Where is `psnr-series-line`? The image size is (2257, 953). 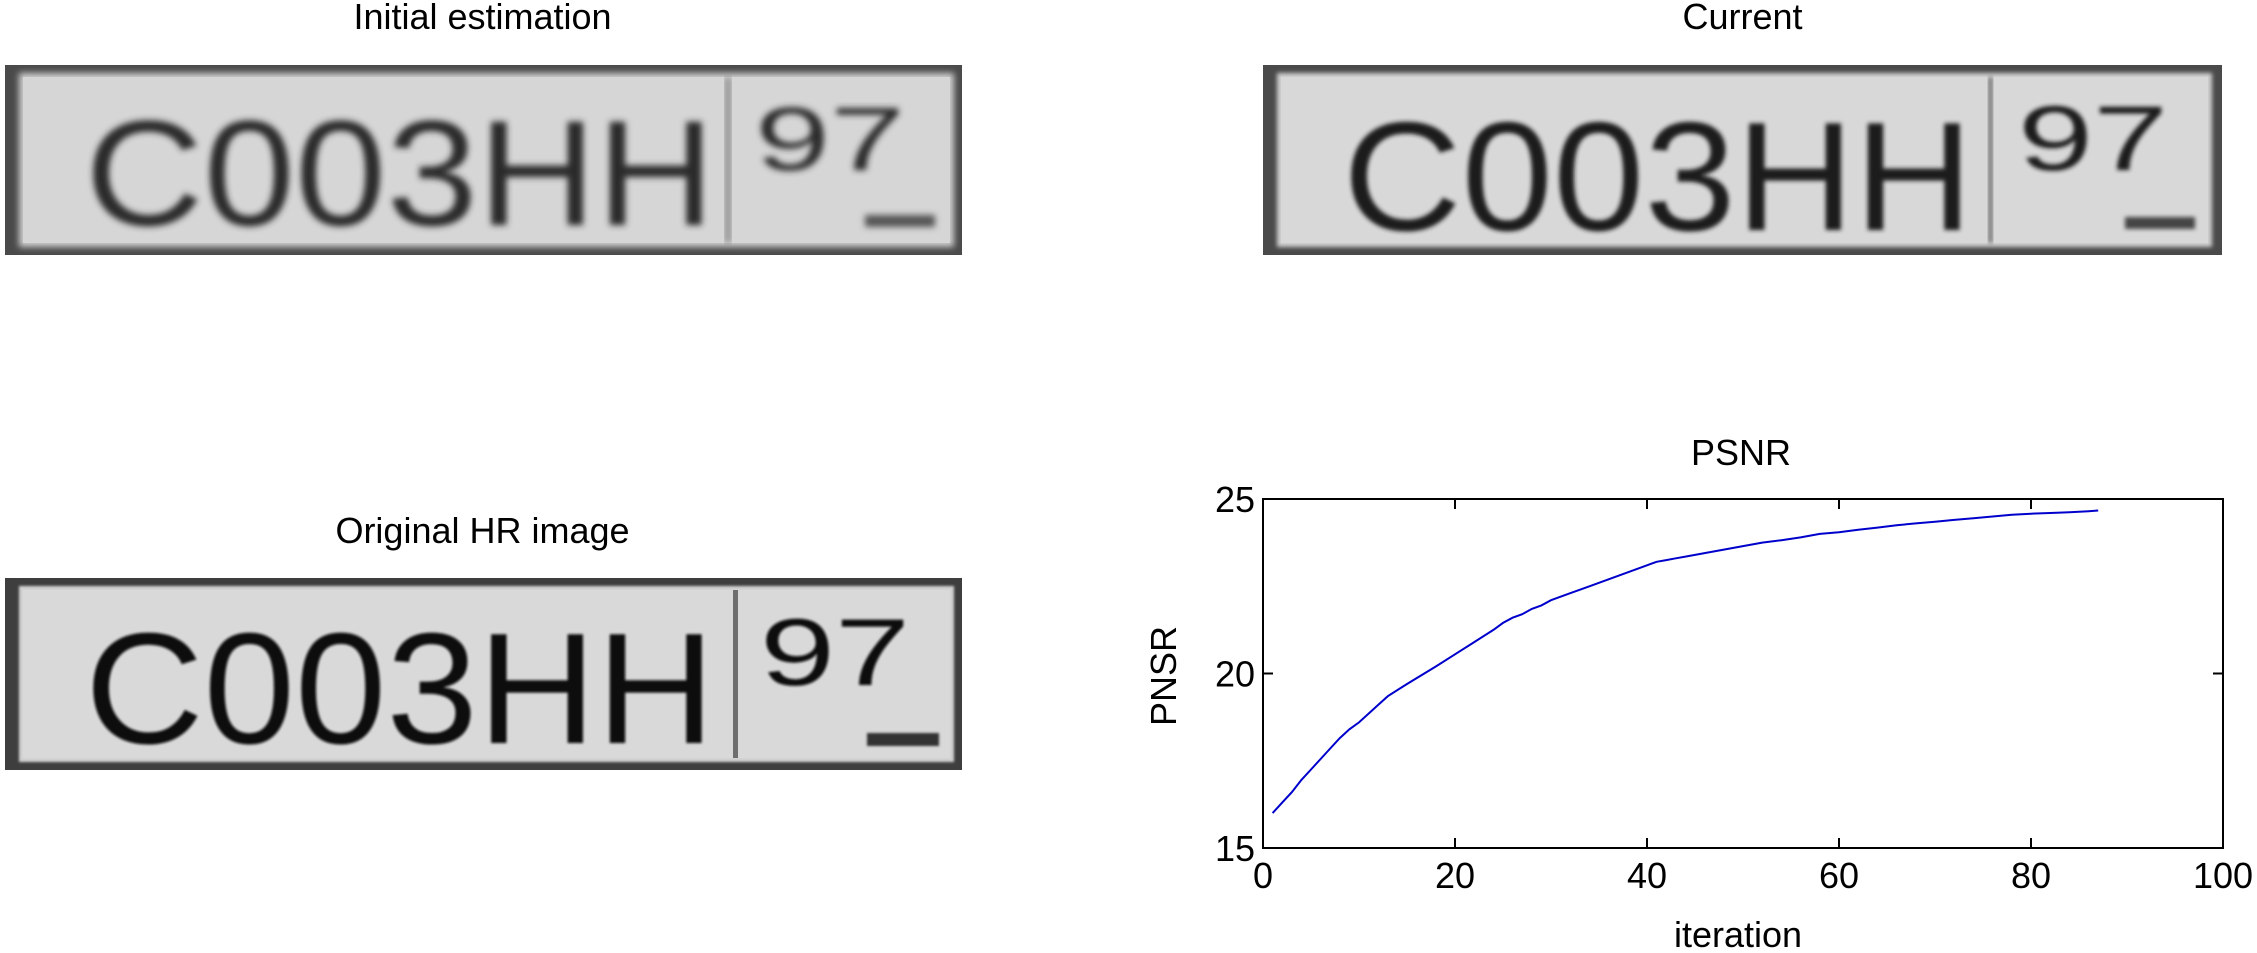
psnr-series-line is located at coordinates (1685, 661).